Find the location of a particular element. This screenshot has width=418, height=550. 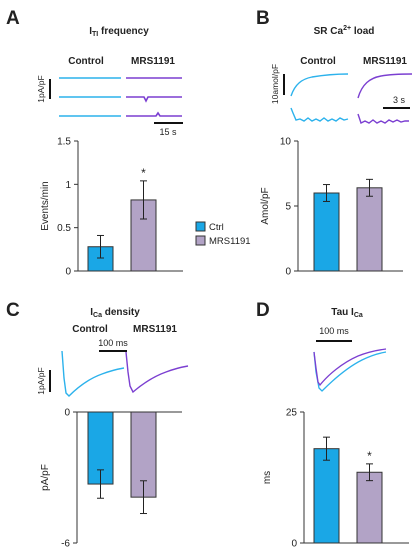

bar-chart-a: 0 0.5 1 1.5 Events/min * is located at coordinates (111, 207).